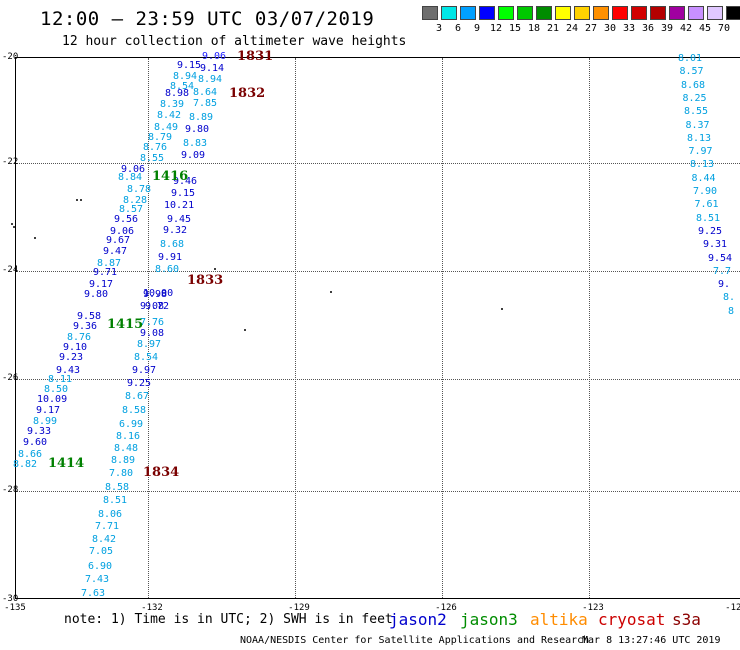  Describe the element at coordinates (185, 181) in the screenshot. I see `wave-height-label: 9.46` at that location.